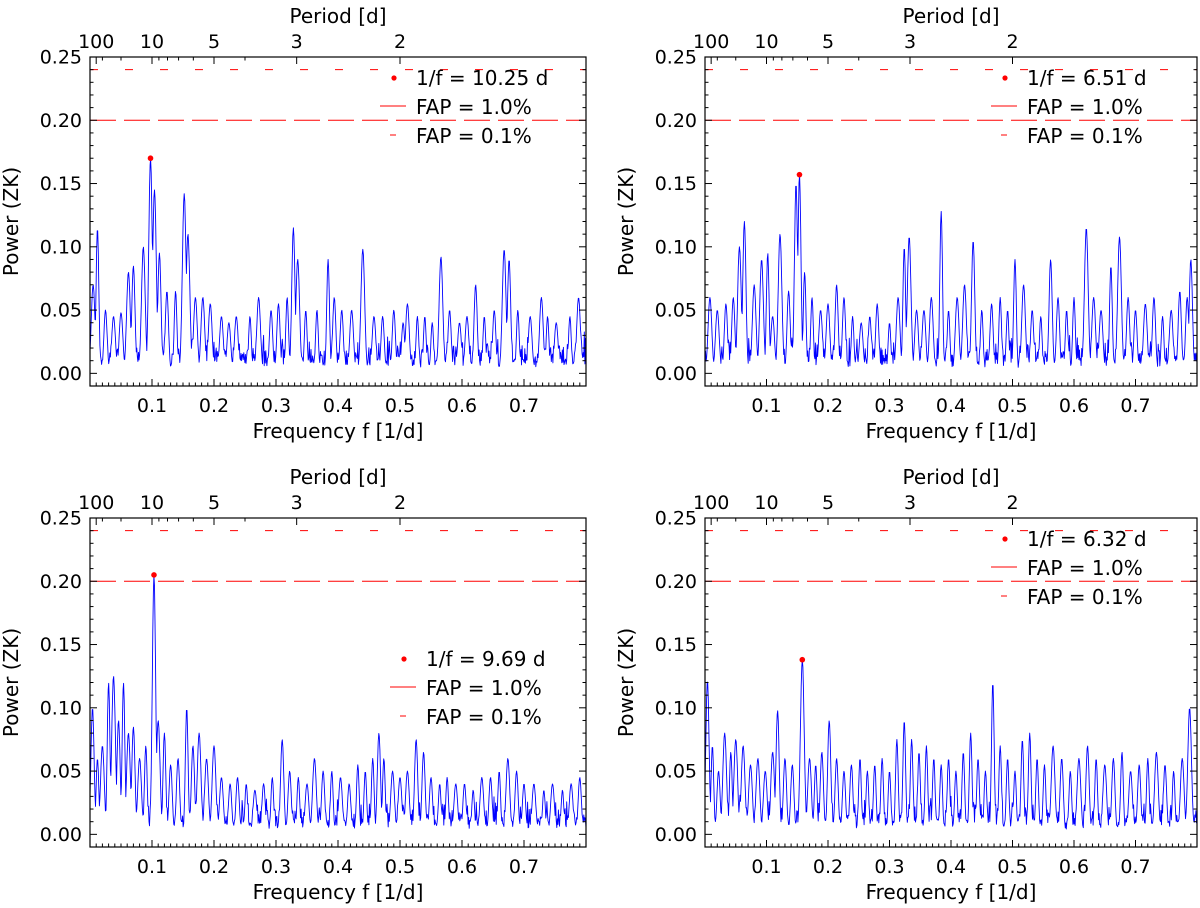 Image resolution: width=1200 pixels, height=908 pixels. I want to click on legend-peak-label: 1/f = 6.51 d, so click(1087, 78).